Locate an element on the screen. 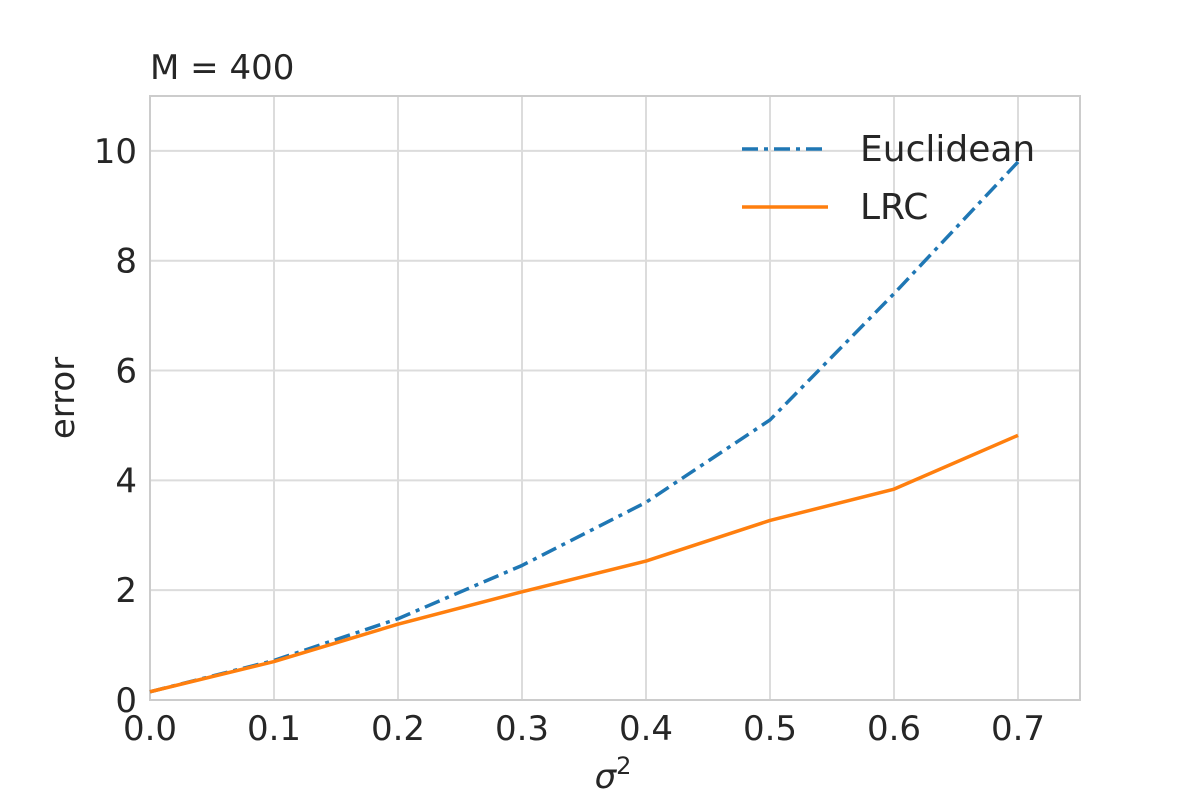 This screenshot has width=1200, height=800. x-tick-labels: 0.0 0.1 0.2 0.3 0.4 0.5 0.6 0.7 is located at coordinates (584, 729).